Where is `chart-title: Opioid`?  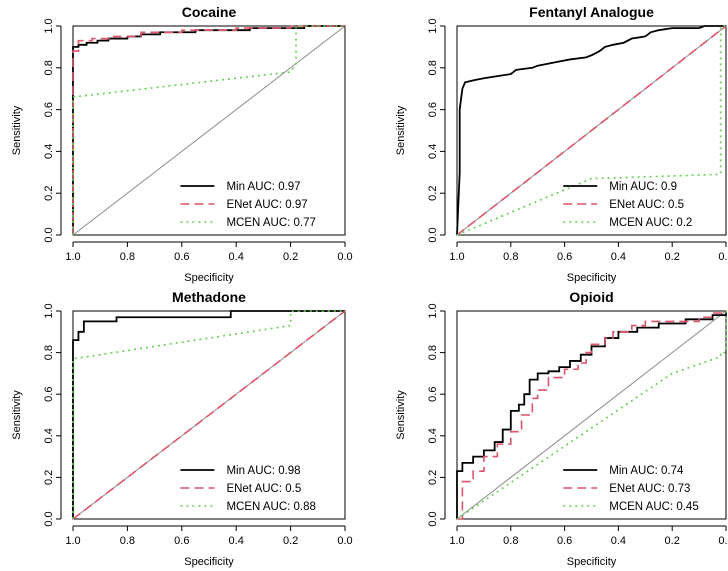
chart-title: Opioid is located at coordinates (591, 297).